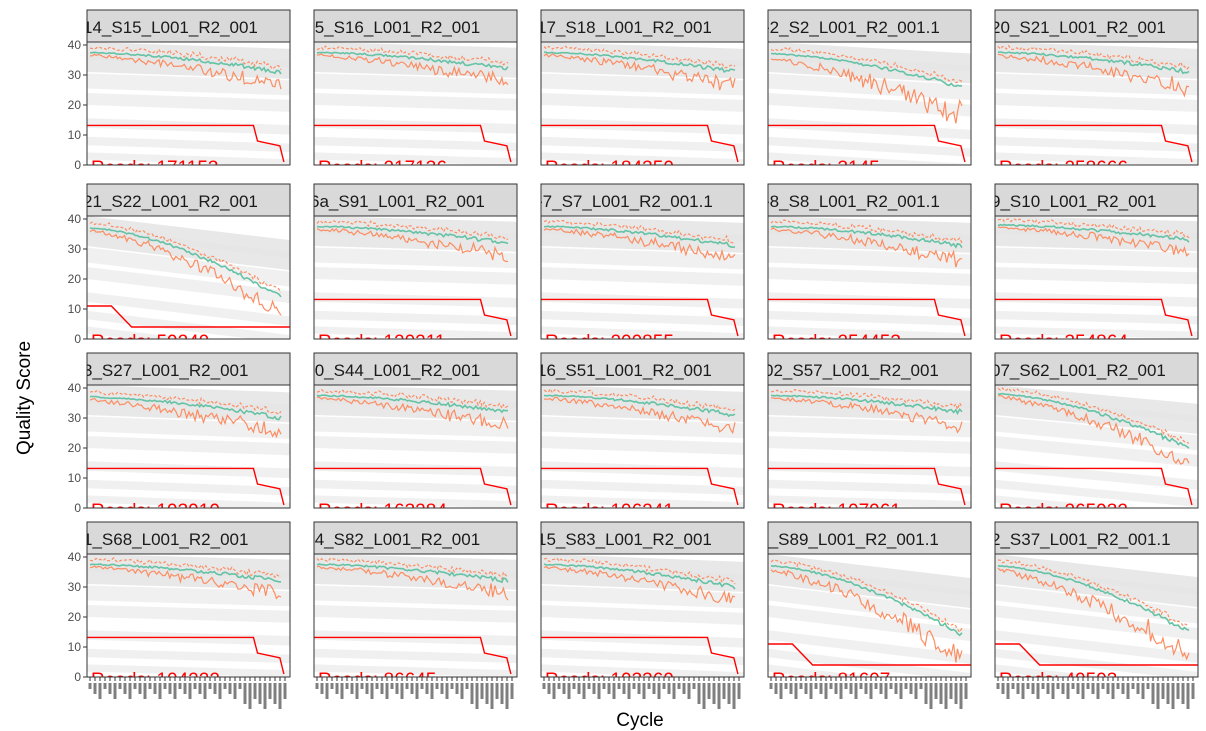 This screenshot has height=731, width=1206. What do you see at coordinates (639, 57) in the screenshot?
I see `q75-quality-line` at bounding box center [639, 57].